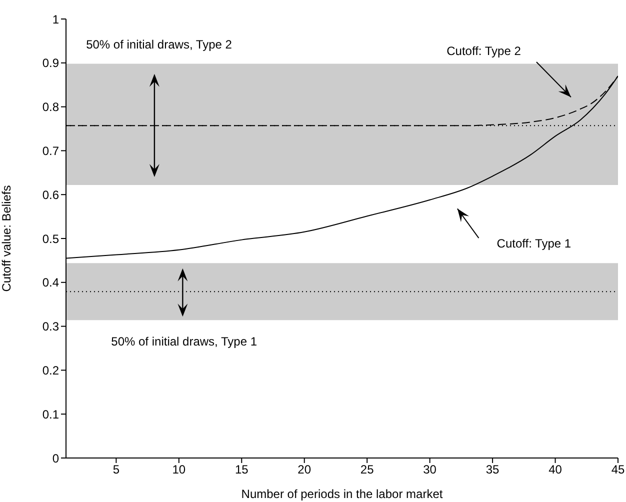 The height and width of the screenshot is (502, 626). Describe the element at coordinates (618, 469) in the screenshot. I see `x-tick-label: 45` at that location.